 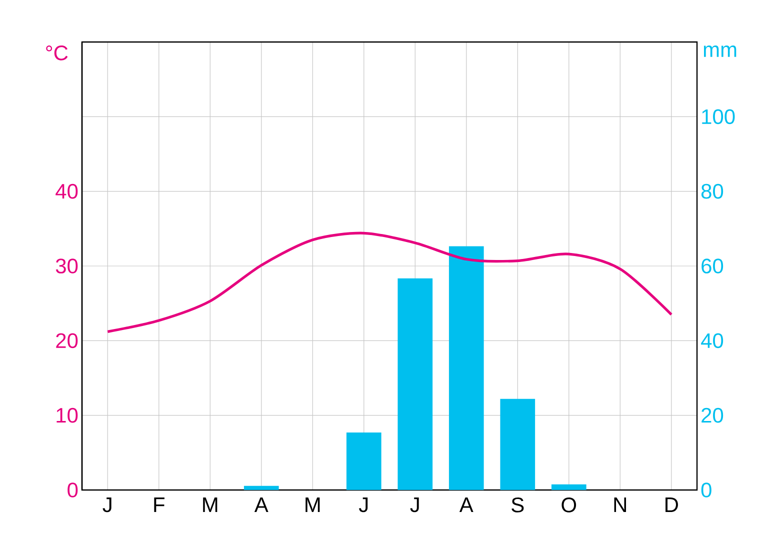 I want to click on y2-tick-label: 80, so click(x=712, y=191).